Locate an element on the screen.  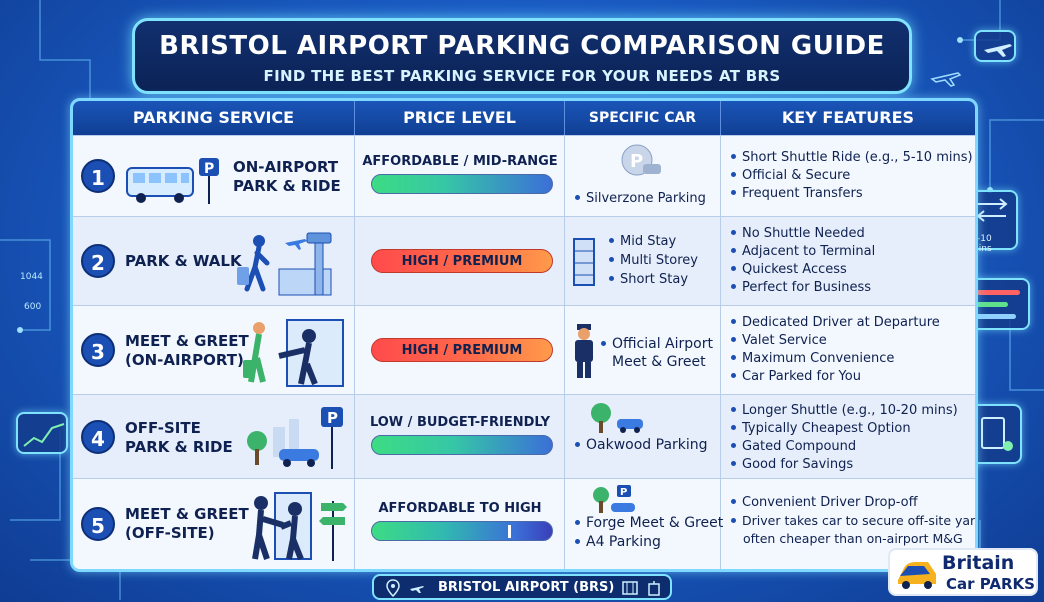
map-icon is located at coordinates (630, 588).